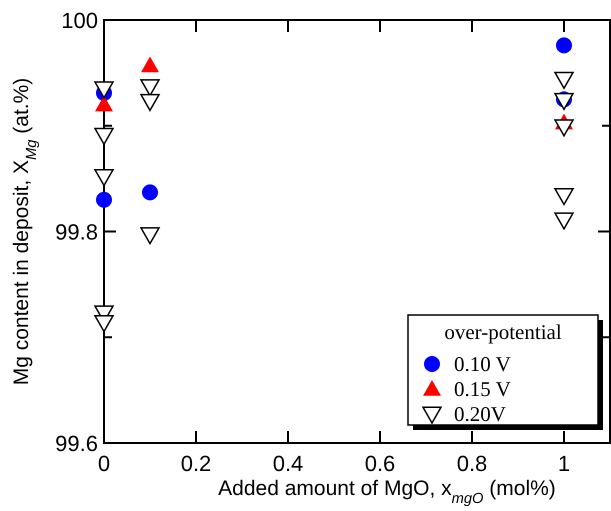  I want to click on legend-label: 0.20V, so click(480, 414).